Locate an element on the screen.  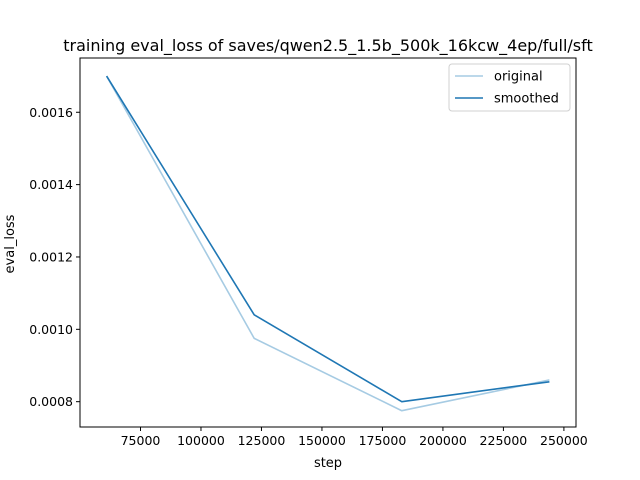
legend: original smoothed is located at coordinates (509, 87).